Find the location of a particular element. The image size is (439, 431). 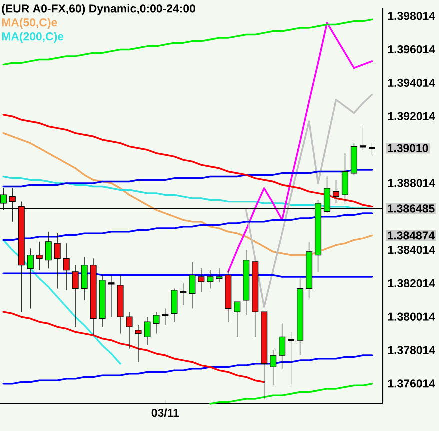

data-label: 1.384874 is located at coordinates (412, 236).